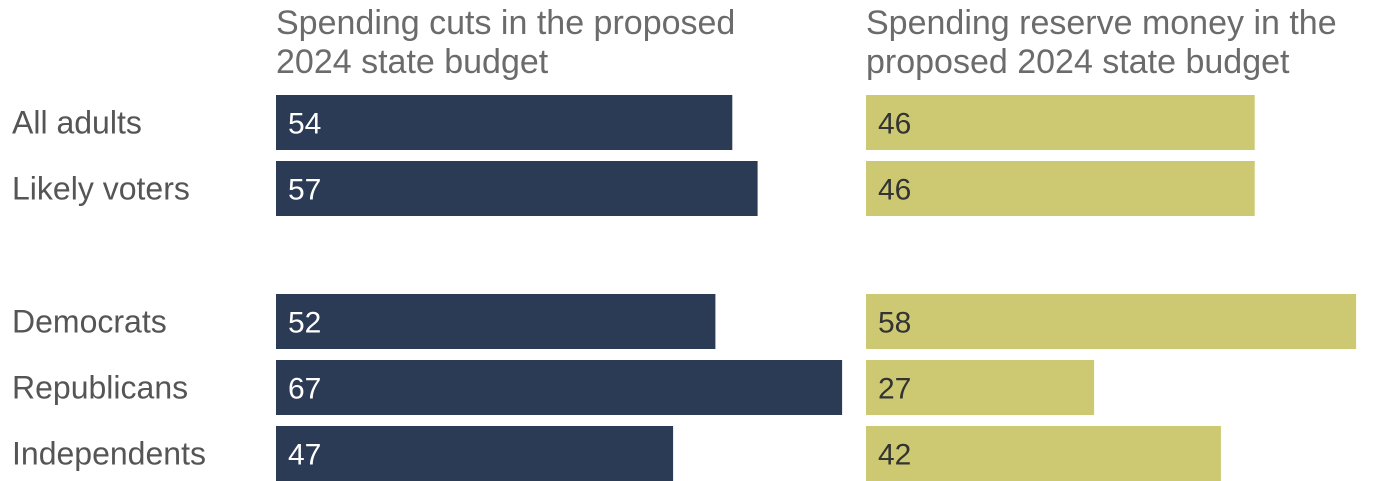 This screenshot has height=481, width=1400. Describe the element at coordinates (304, 190) in the screenshot. I see `data-label: 57` at that location.